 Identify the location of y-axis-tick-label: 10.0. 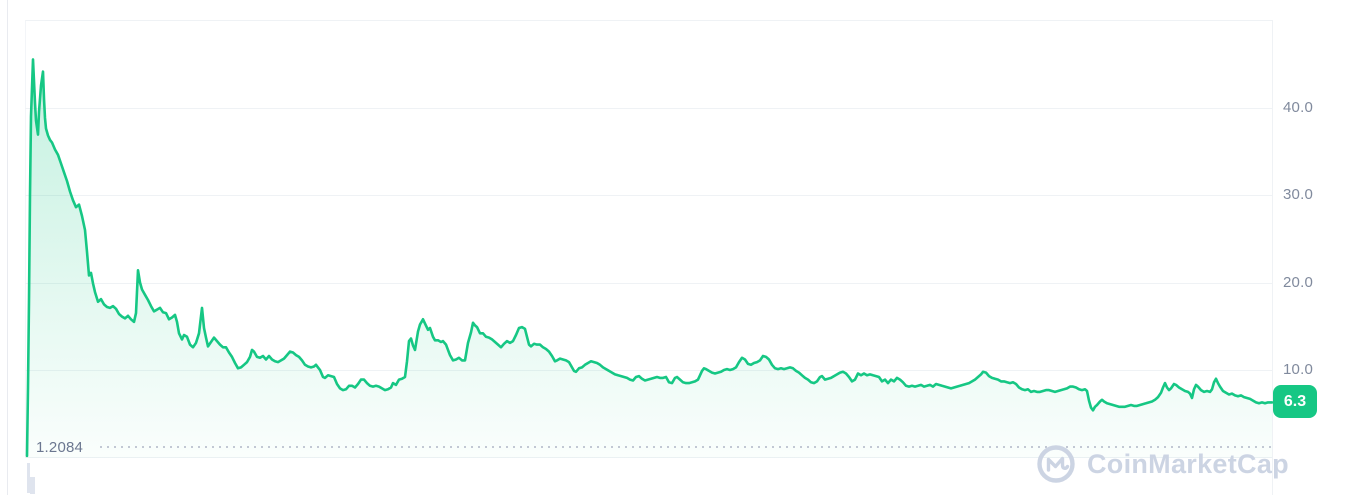
(1298, 369).